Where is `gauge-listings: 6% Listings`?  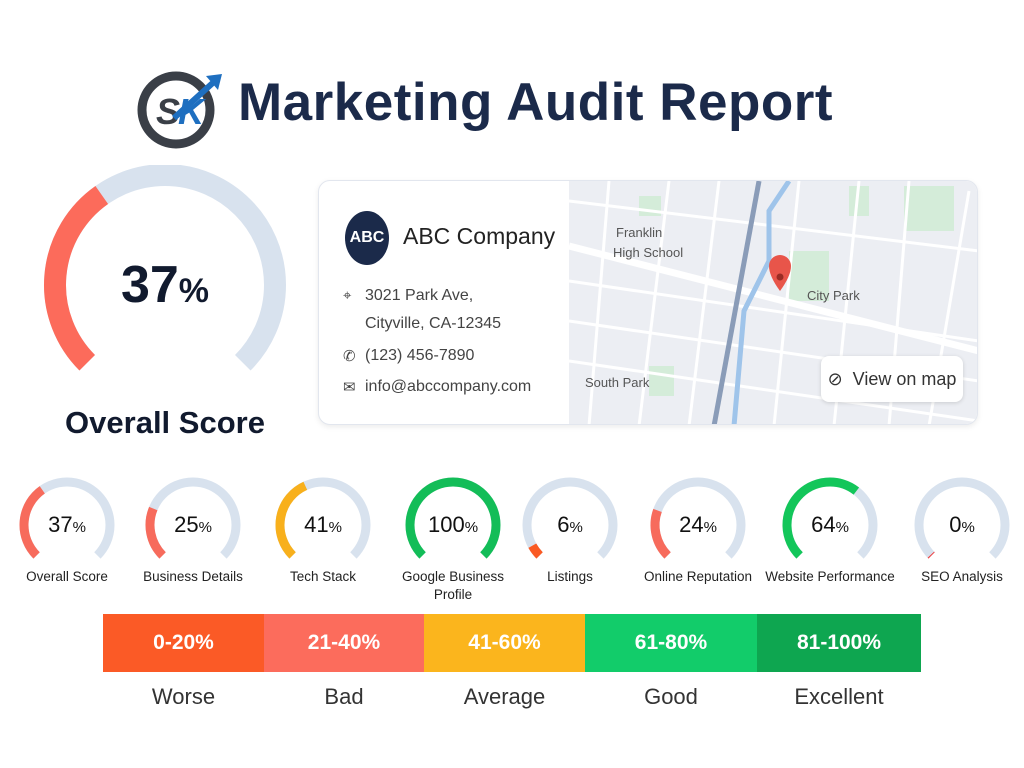
gauge-listings: 6% Listings is located at coordinates (570, 540).